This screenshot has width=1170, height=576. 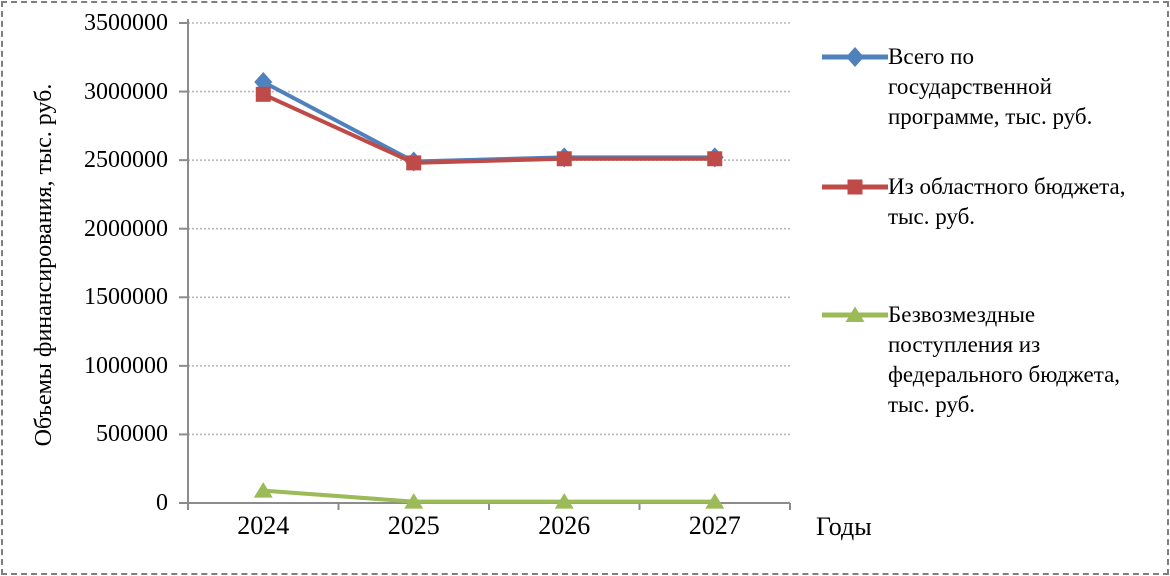 I want to click on y-tick-label: 1500000, so click(x=126, y=297).